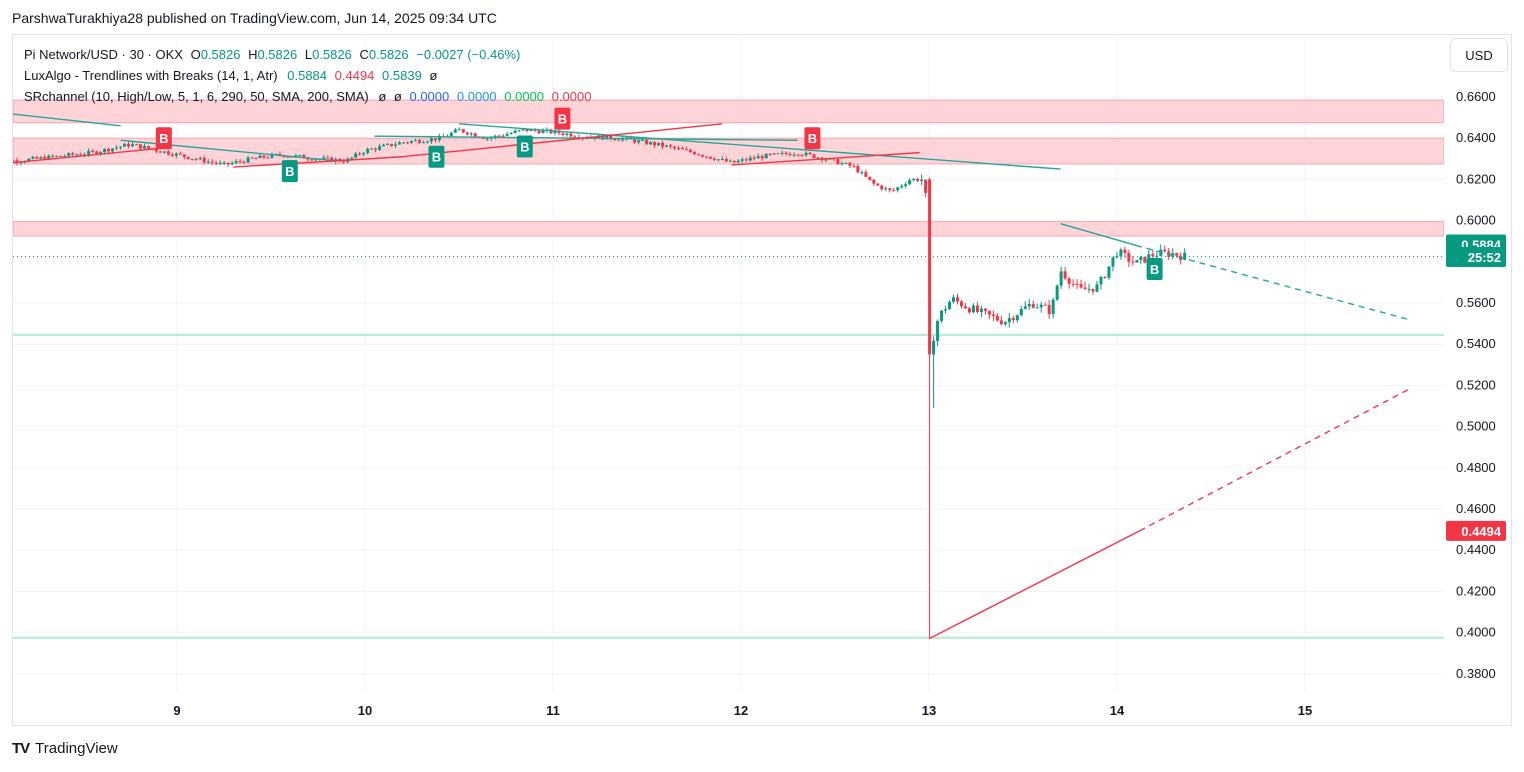 Image resolution: width=1524 pixels, height=772 pixels. What do you see at coordinates (402, 75) in the screenshot?
I see `indicator-trendlines-value-3: 0.5839` at bounding box center [402, 75].